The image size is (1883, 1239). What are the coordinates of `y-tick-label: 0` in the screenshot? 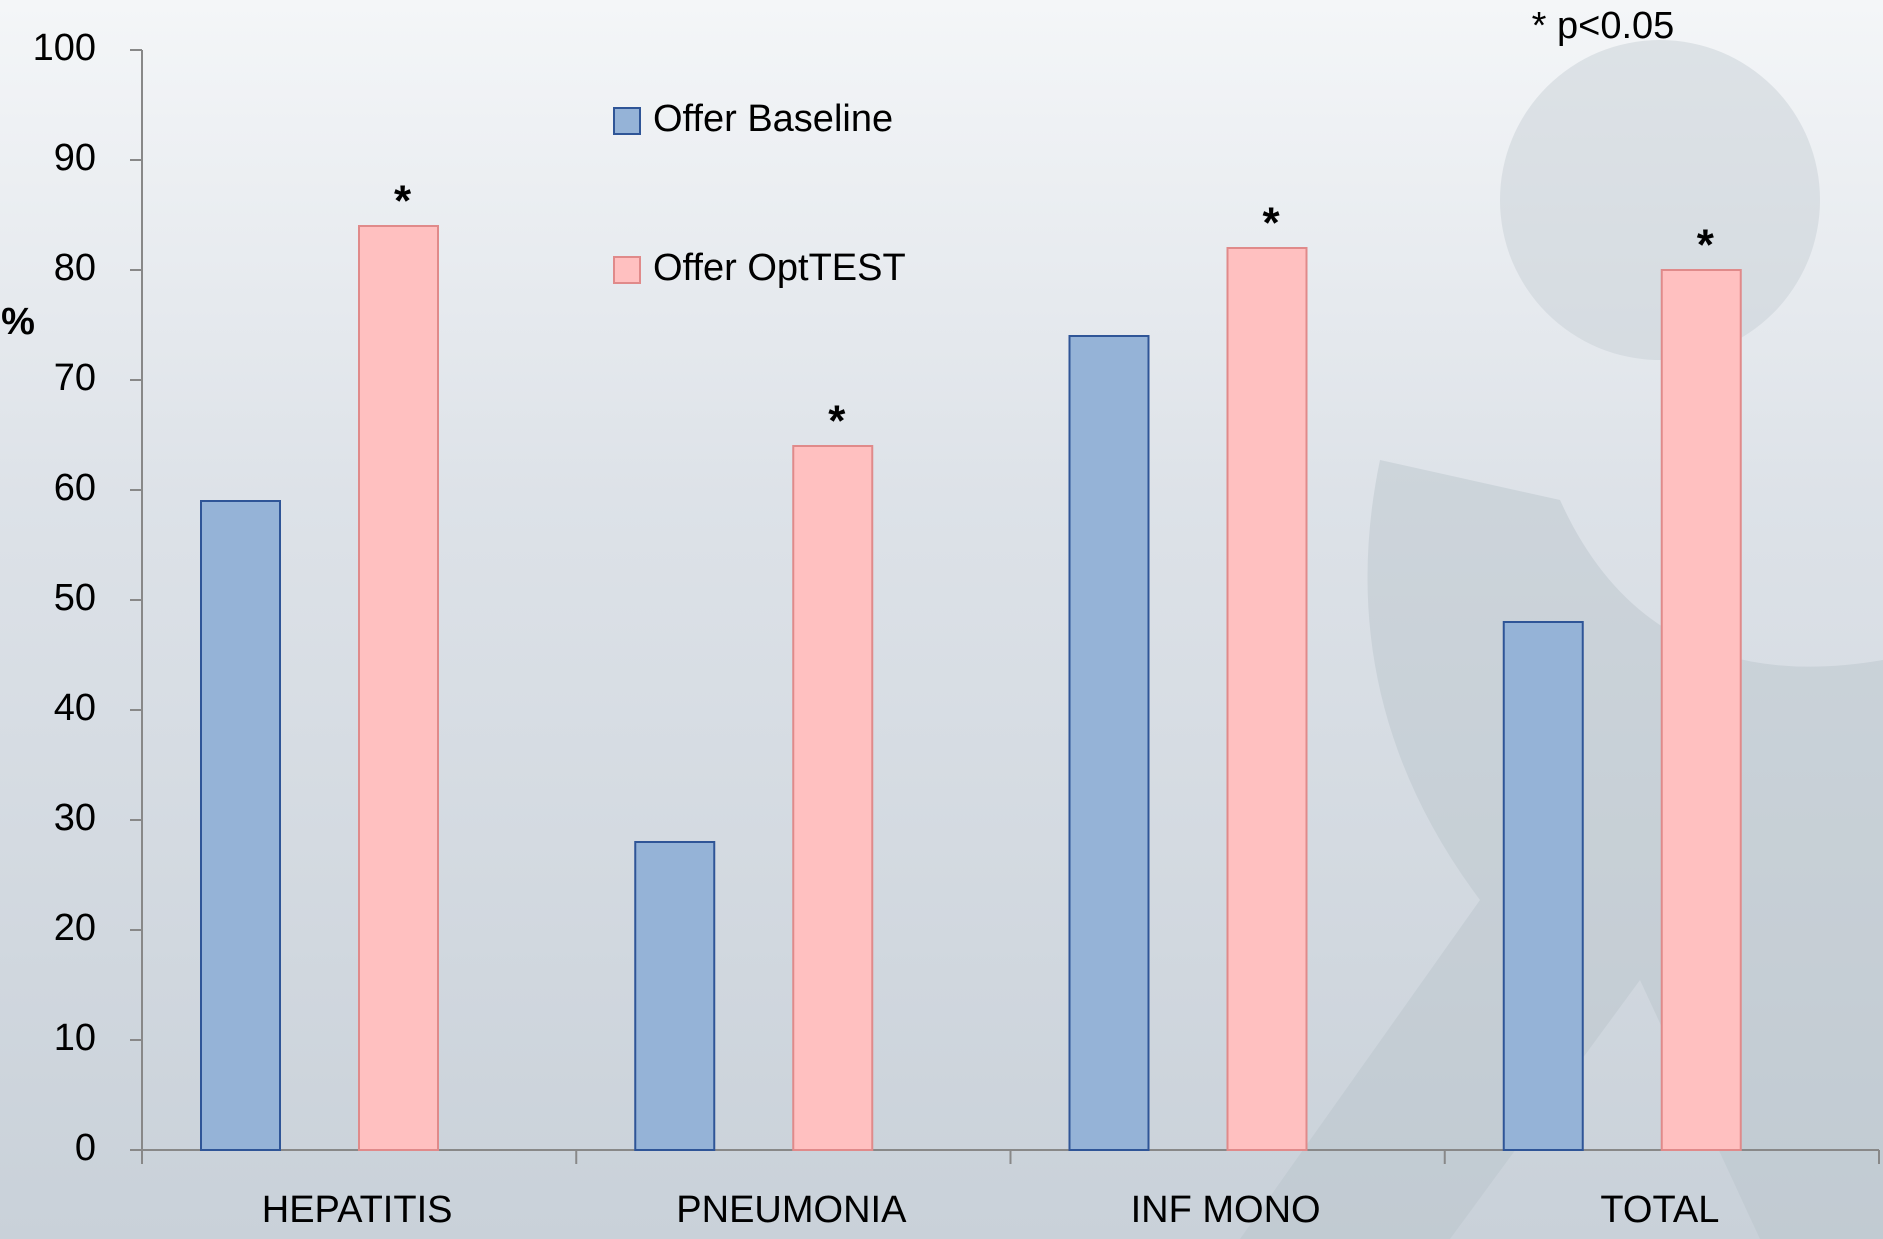 It's located at (85, 1148).